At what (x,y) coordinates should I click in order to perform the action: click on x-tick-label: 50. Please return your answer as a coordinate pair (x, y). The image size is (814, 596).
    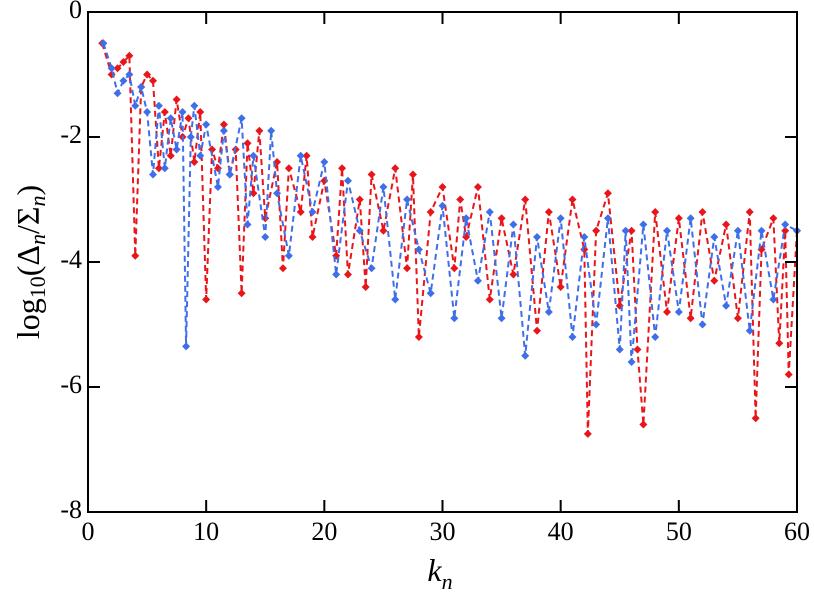
    Looking at the image, I should click on (679, 531).